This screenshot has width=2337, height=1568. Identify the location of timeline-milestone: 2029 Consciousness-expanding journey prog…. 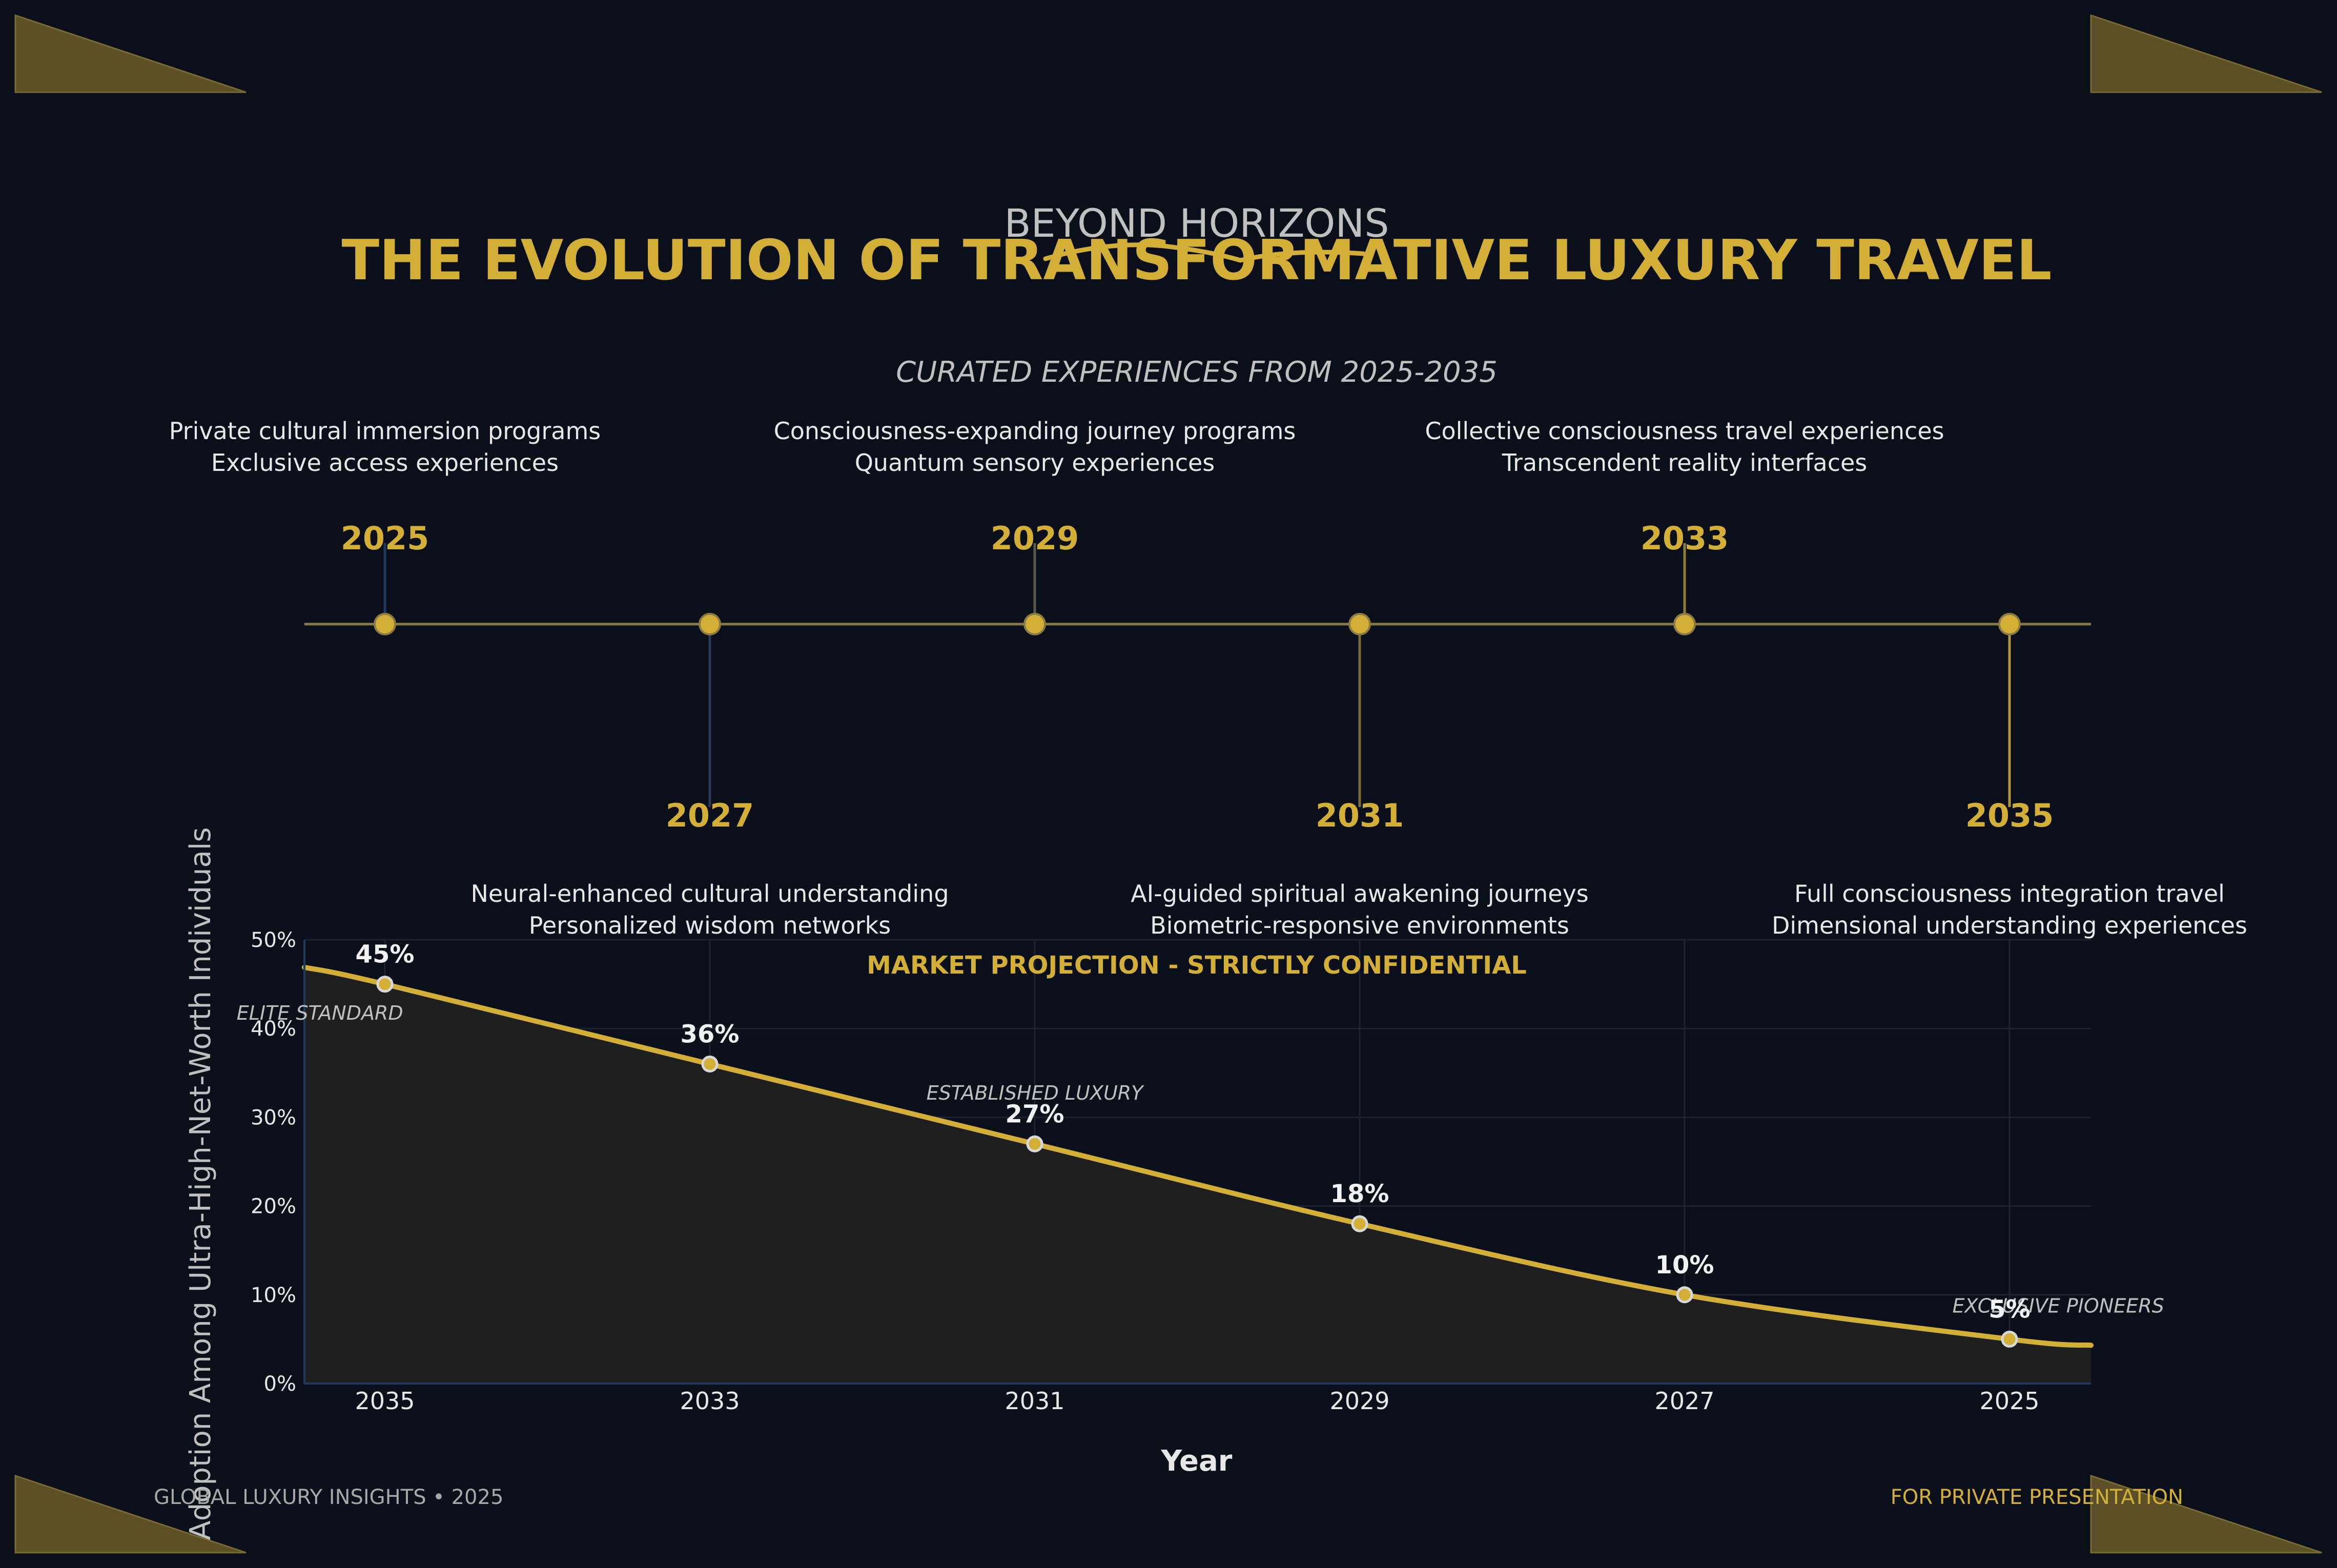
(1035, 526).